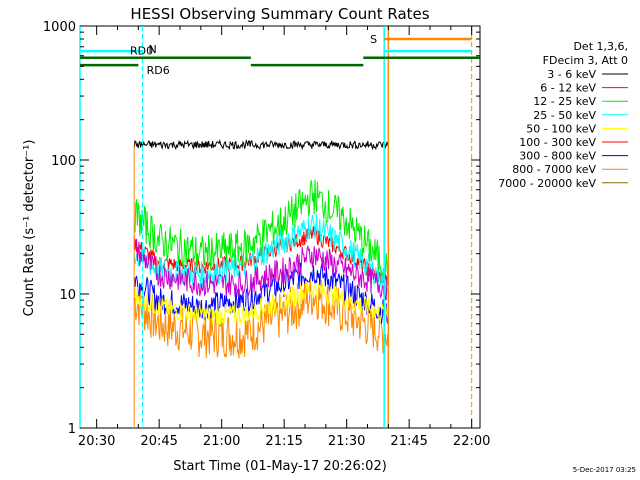 This screenshot has width=640, height=480. Describe the element at coordinates (557, 142) in the screenshot. I see `legend-label: 100 - 300 keV` at that location.